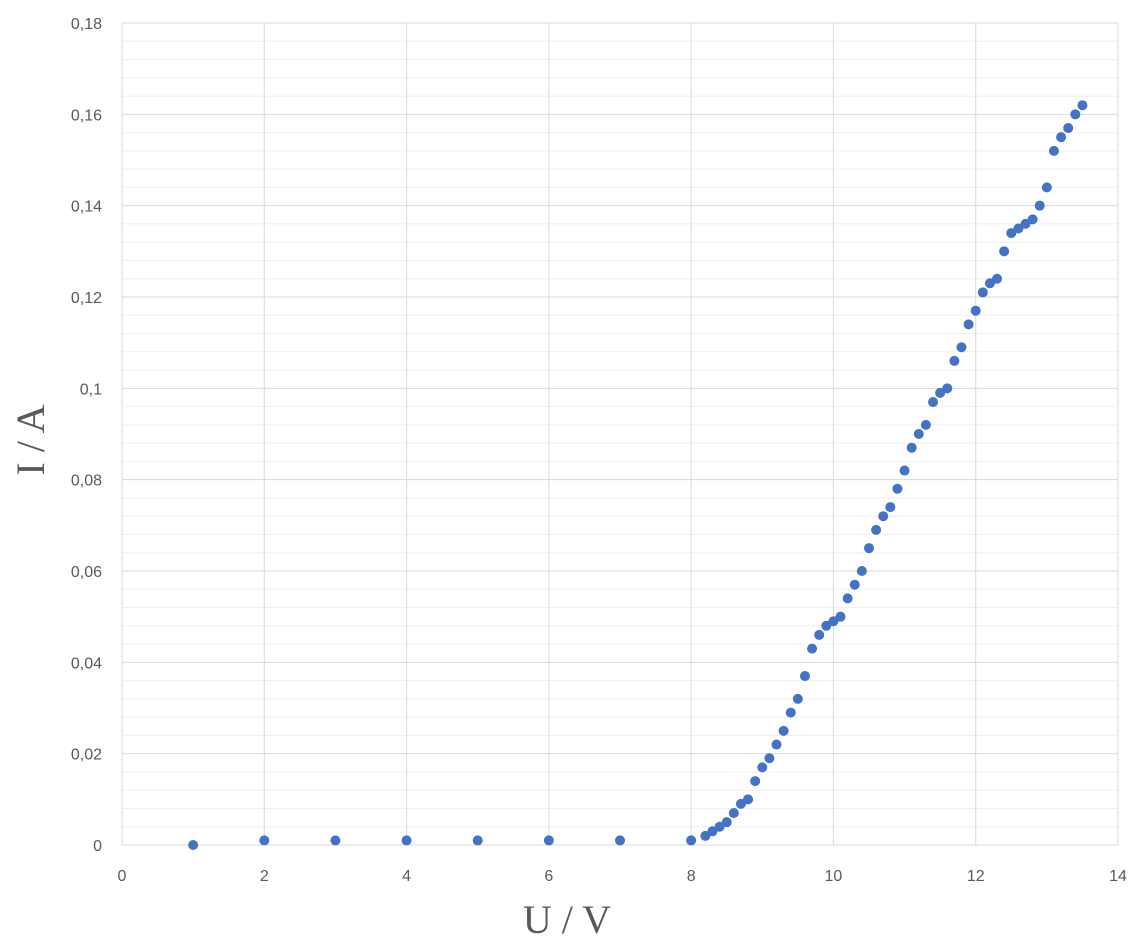 The height and width of the screenshot is (940, 1133). What do you see at coordinates (86, 24) in the screenshot?
I see `y-tick-label: 0,18` at bounding box center [86, 24].